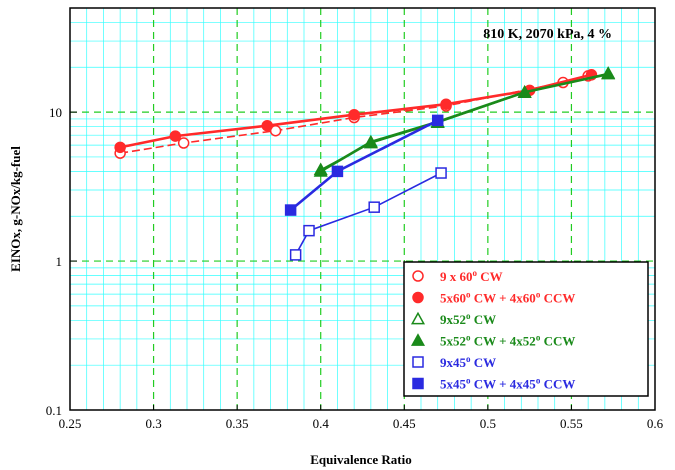 This screenshot has height=470, width=675. I want to click on x-tick-label: 0.45, so click(404, 423).